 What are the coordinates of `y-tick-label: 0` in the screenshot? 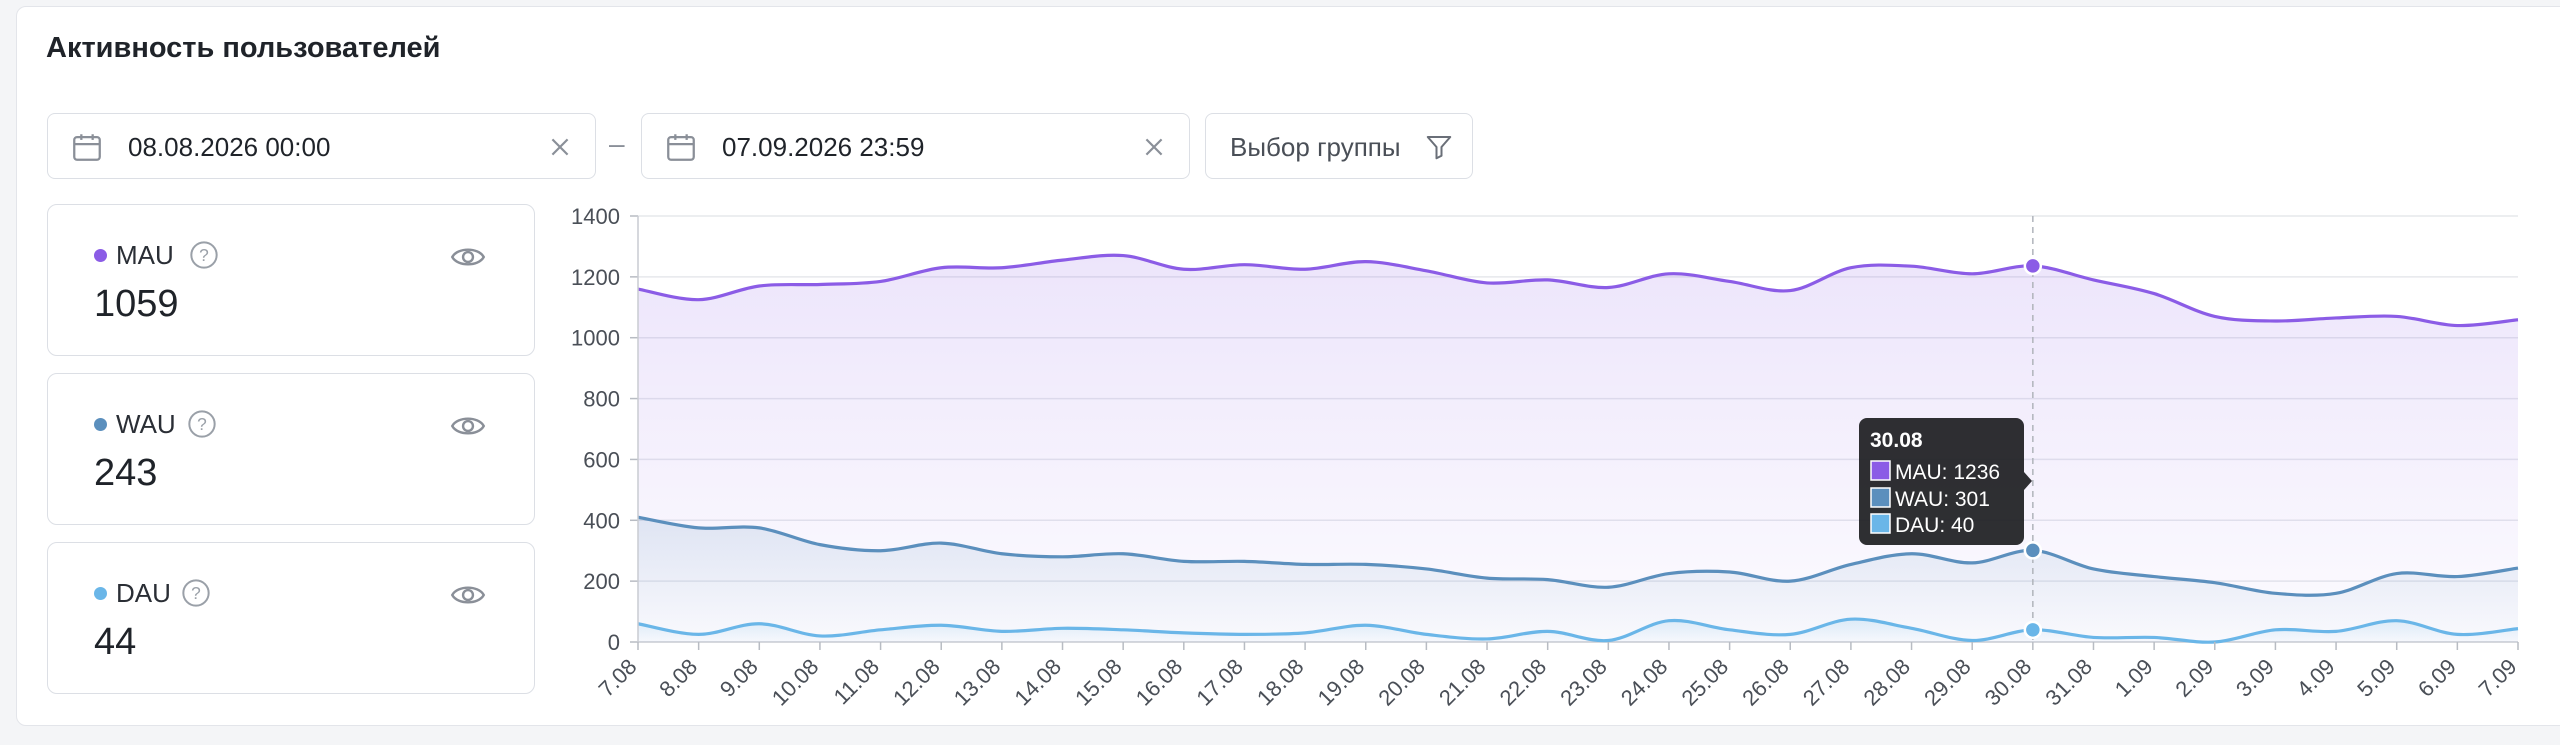 It's located at (614, 642).